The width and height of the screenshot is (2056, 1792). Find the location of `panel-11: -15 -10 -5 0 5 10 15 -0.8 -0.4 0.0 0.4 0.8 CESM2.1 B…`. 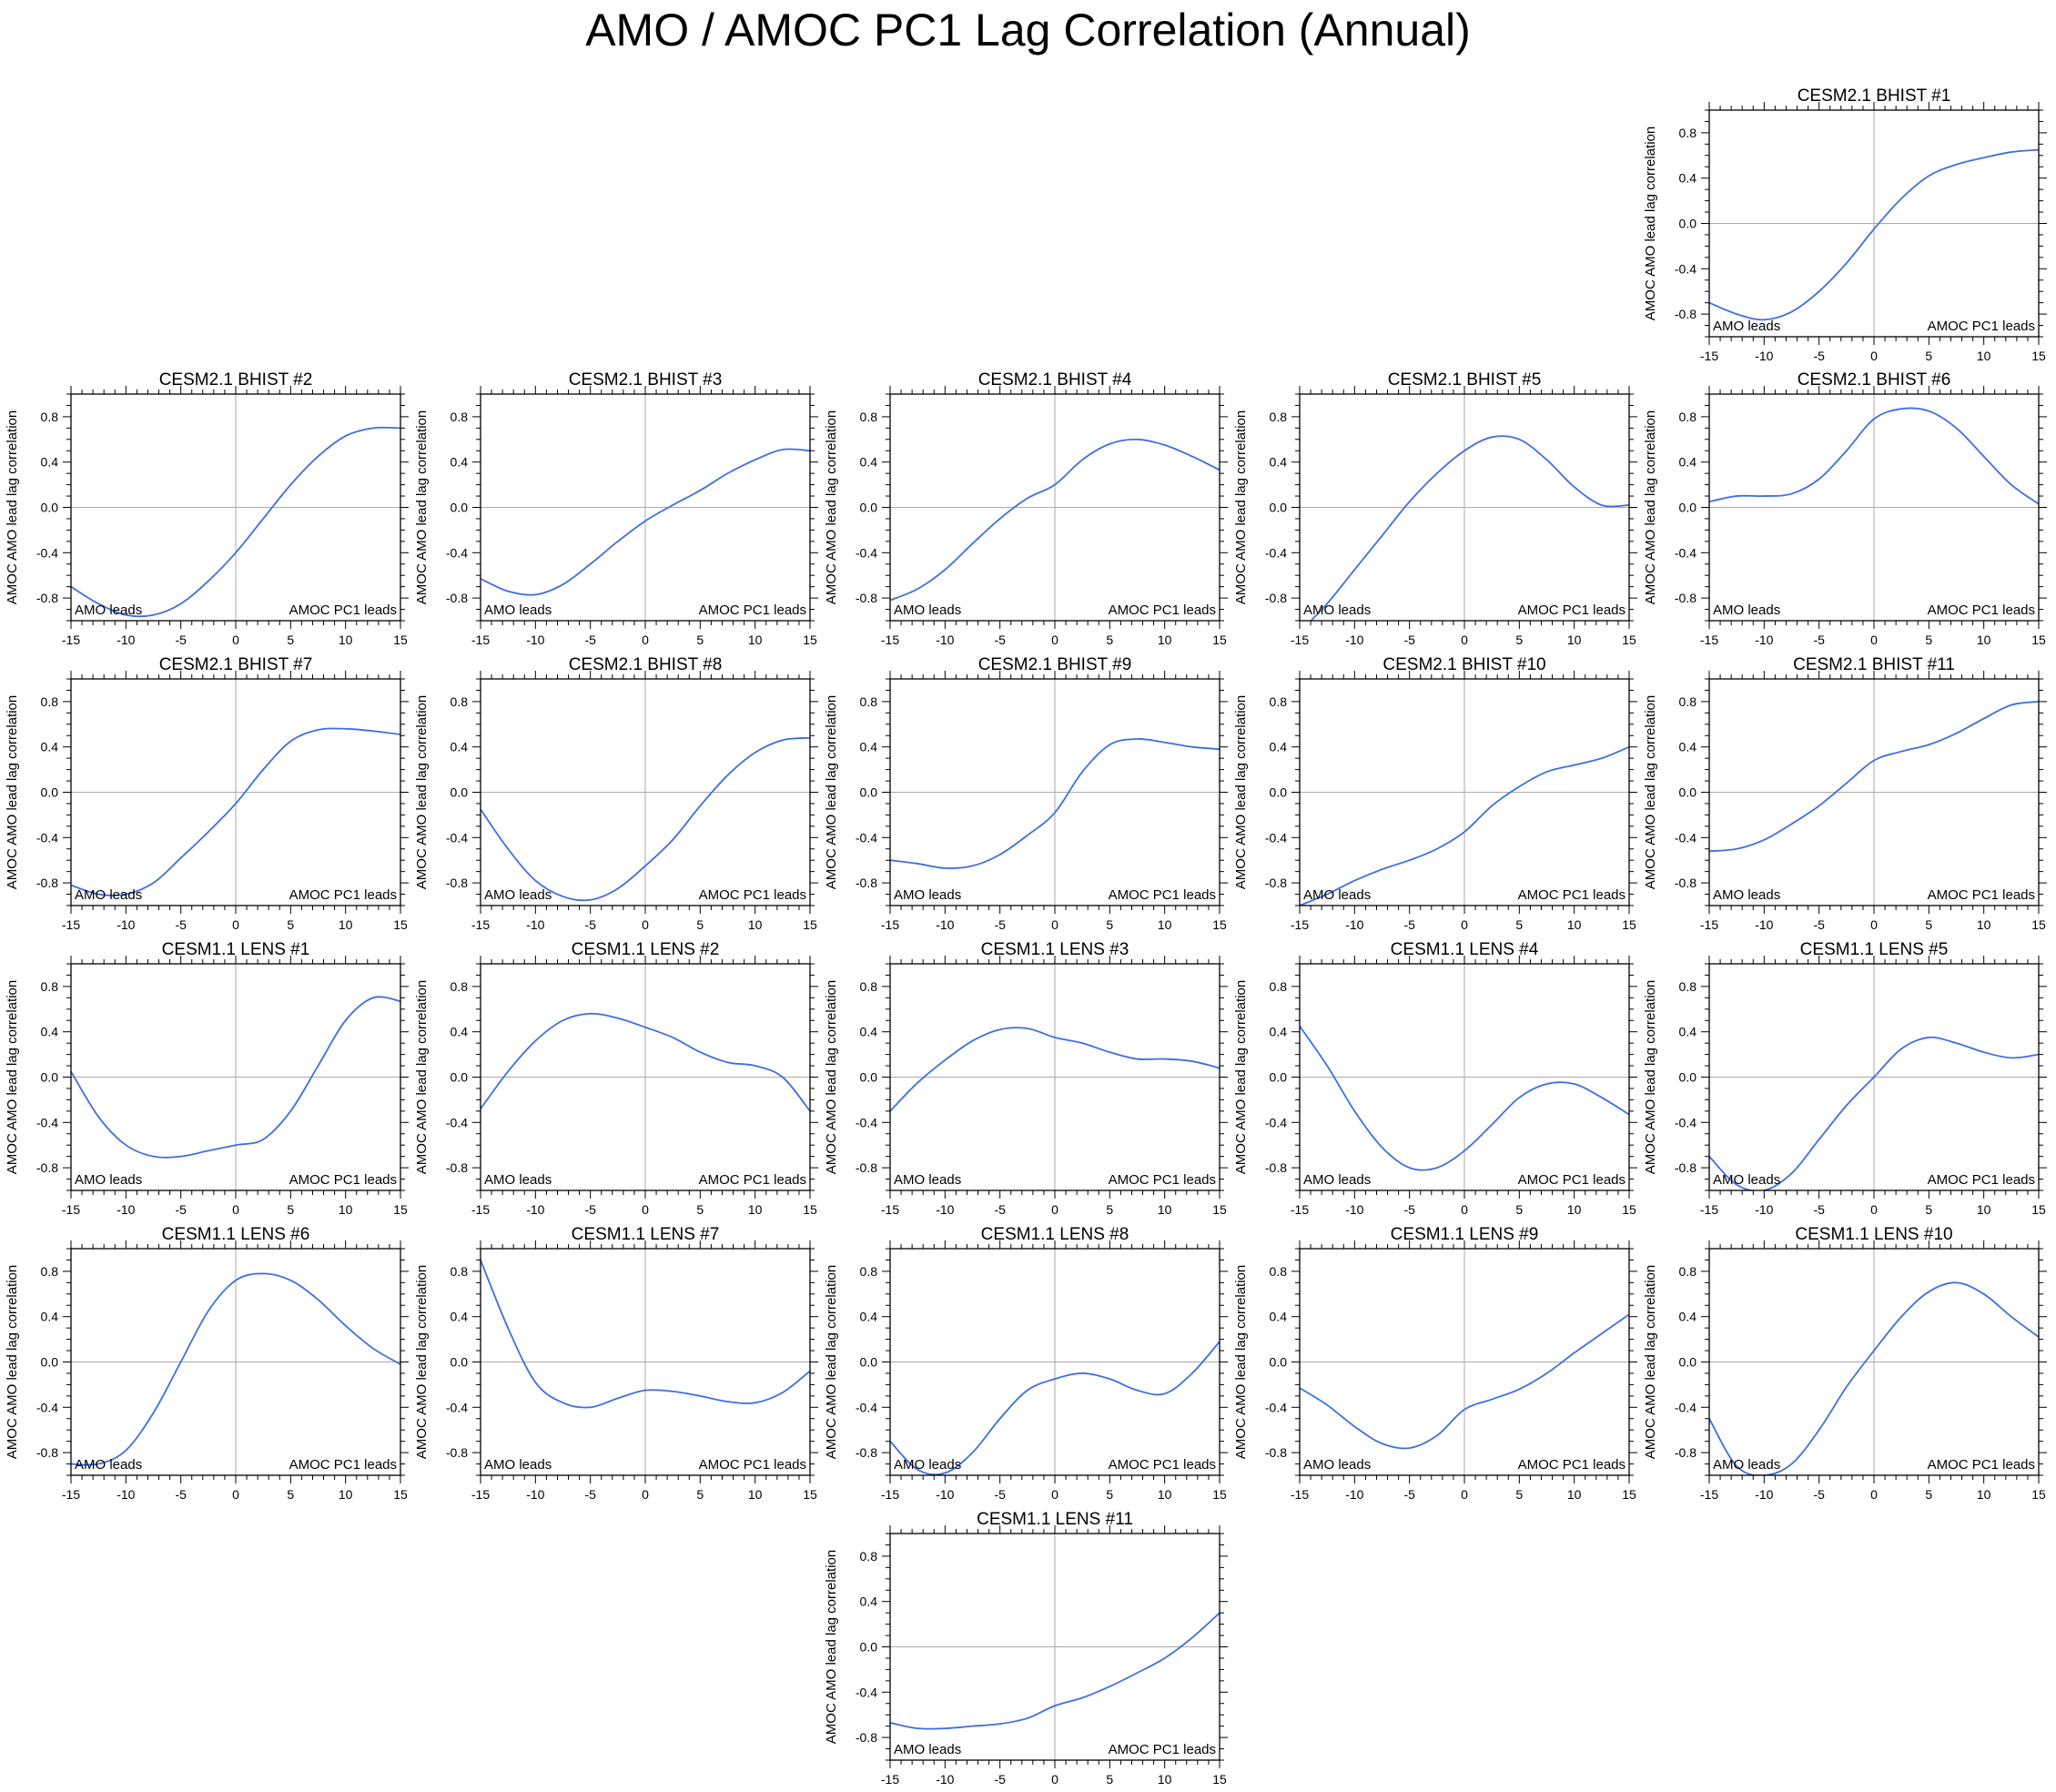

panel-11: -15 -10 -5 0 5 10 15 -0.8 -0.4 0.0 0.4 0.8 CESM2.1 B… is located at coordinates (1845, 793).